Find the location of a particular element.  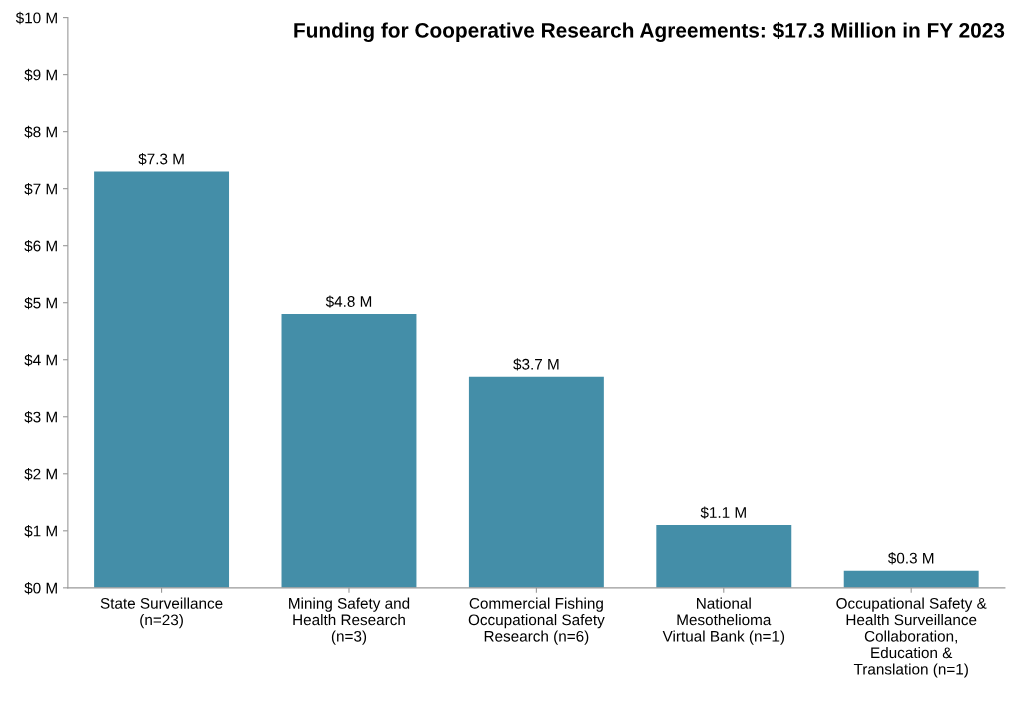

y-tick-label: $7 M is located at coordinates (40, 189).